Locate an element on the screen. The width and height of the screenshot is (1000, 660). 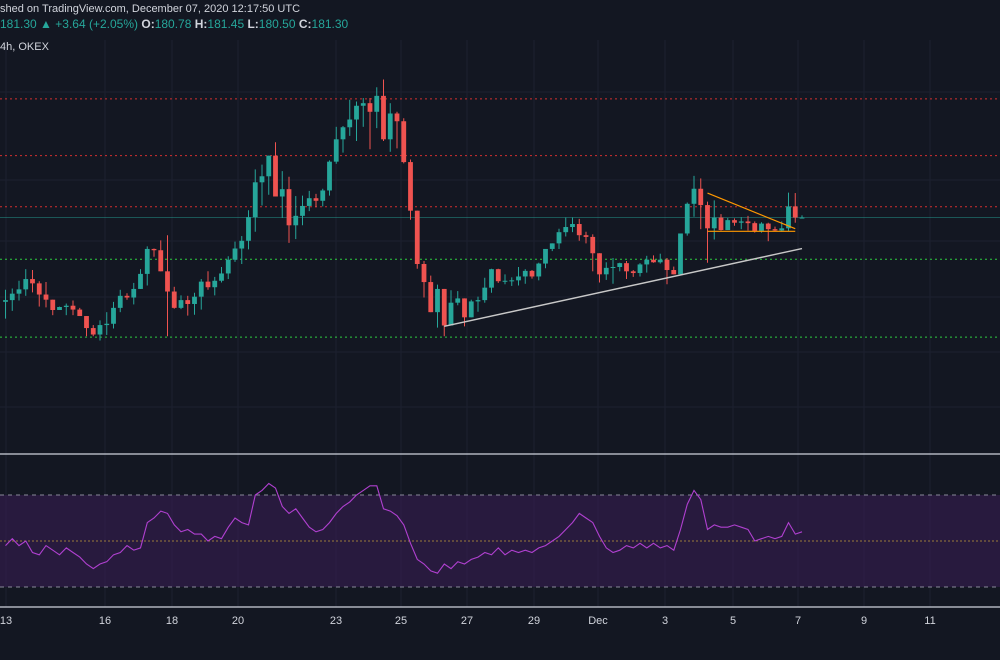
up-arrow-icon: ▲ is located at coordinates (46, 24).